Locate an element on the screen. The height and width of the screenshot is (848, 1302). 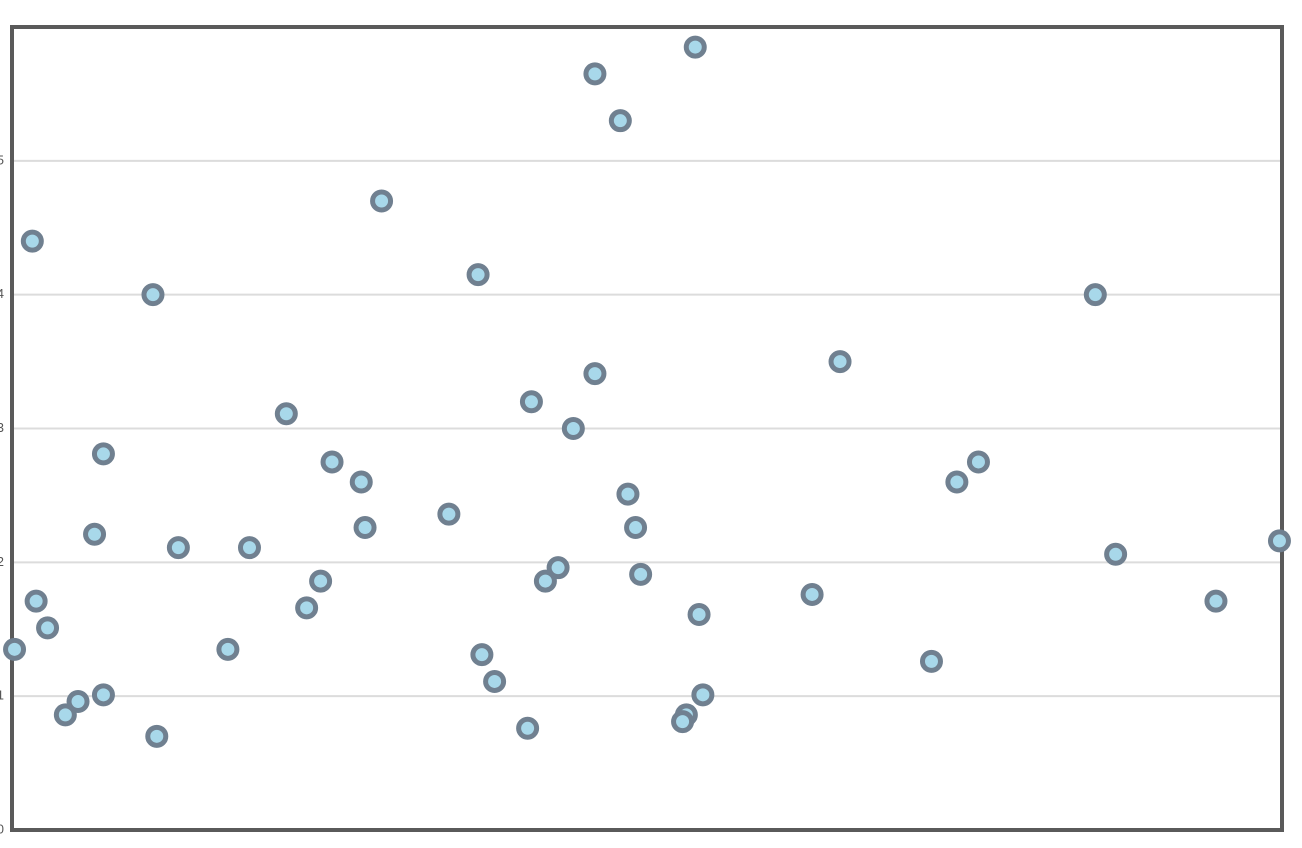
y-tick-label: 2 is located at coordinates (2, 561).